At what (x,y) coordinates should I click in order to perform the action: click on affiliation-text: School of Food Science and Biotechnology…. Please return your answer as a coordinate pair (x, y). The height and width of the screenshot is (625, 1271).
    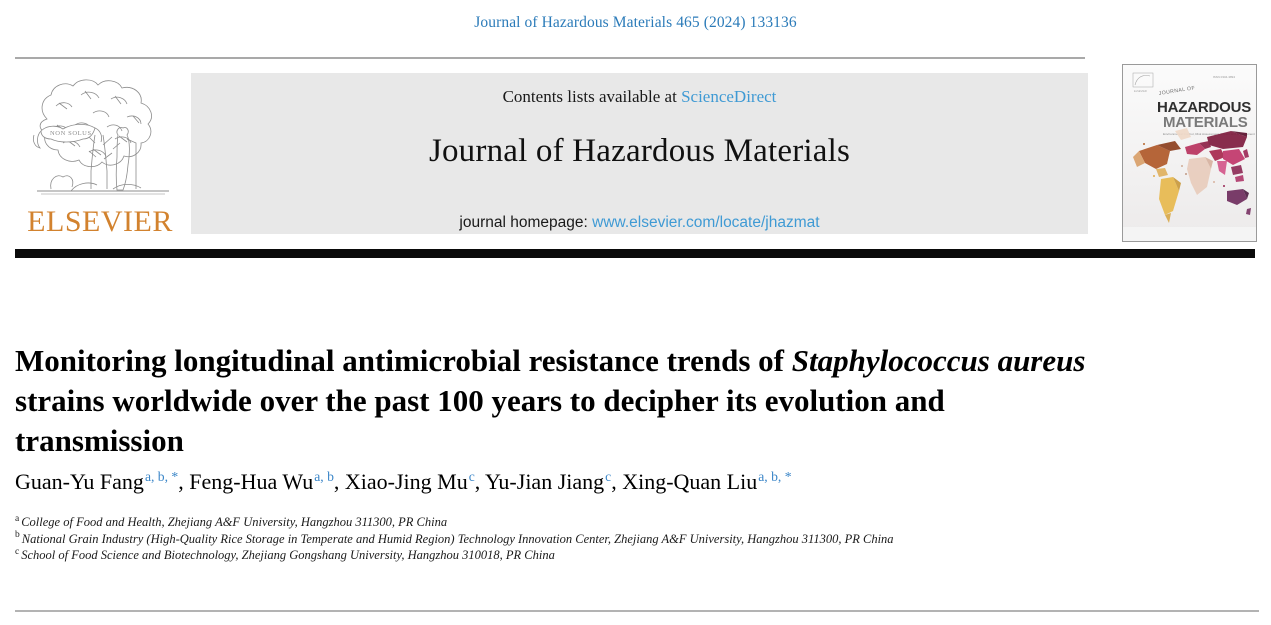
    Looking at the image, I should click on (288, 555).